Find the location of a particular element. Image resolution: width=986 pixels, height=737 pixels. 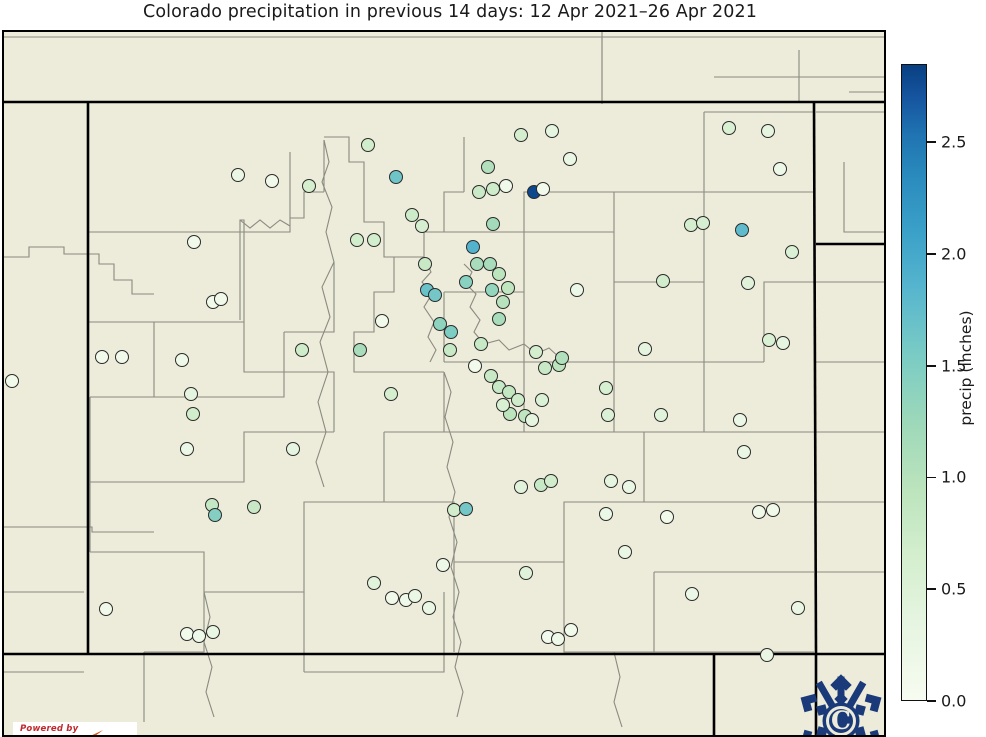

colorbar-tick-label: 2.5 is located at coordinates (954, 142).